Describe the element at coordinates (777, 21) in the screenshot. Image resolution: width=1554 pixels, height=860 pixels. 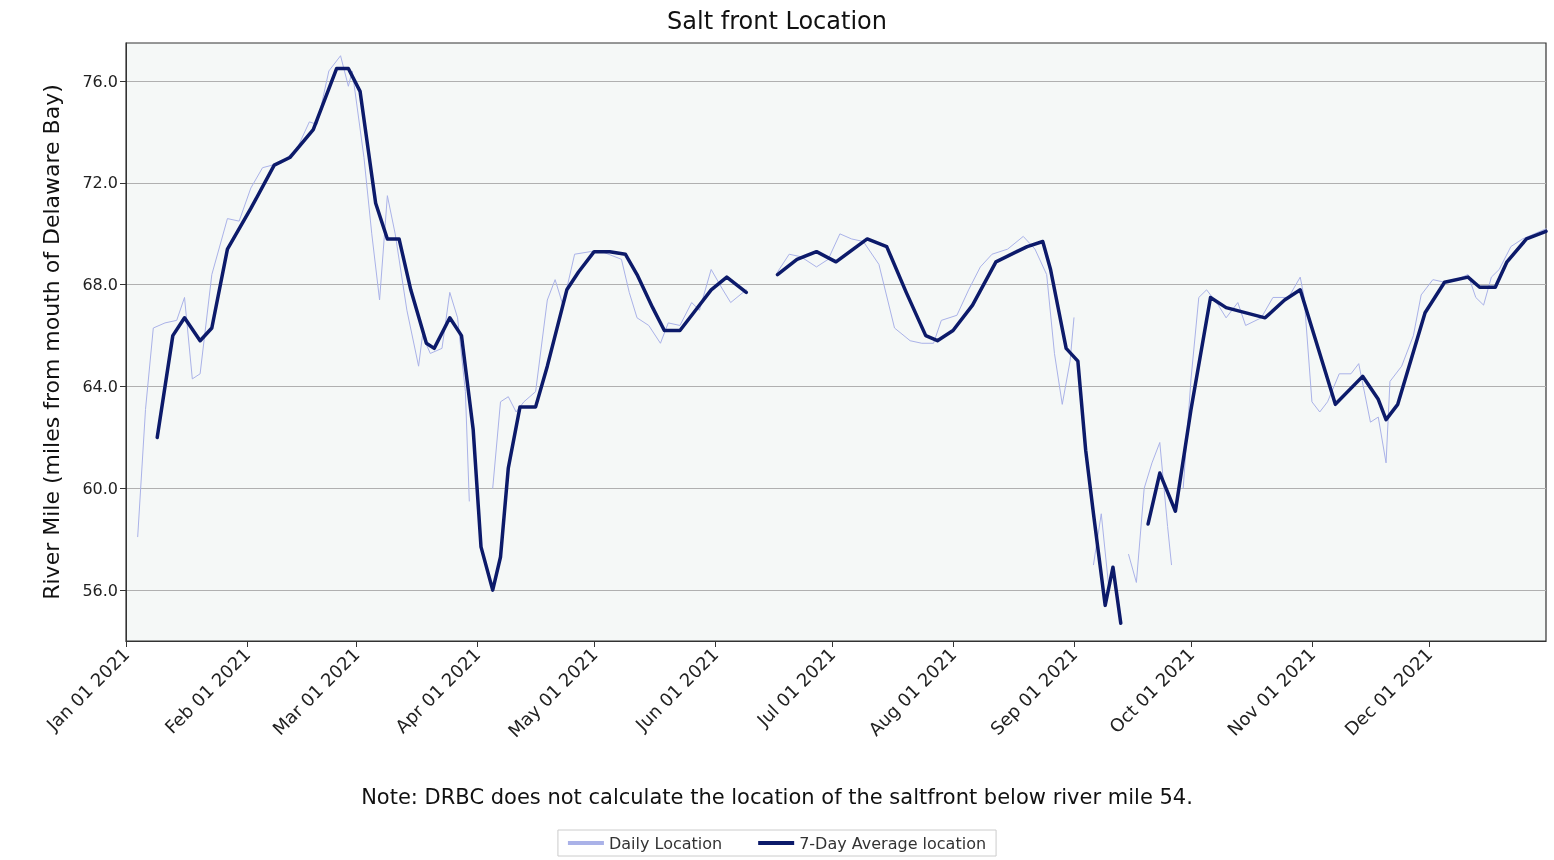
I see `chart-title: Salt front Location` at that location.